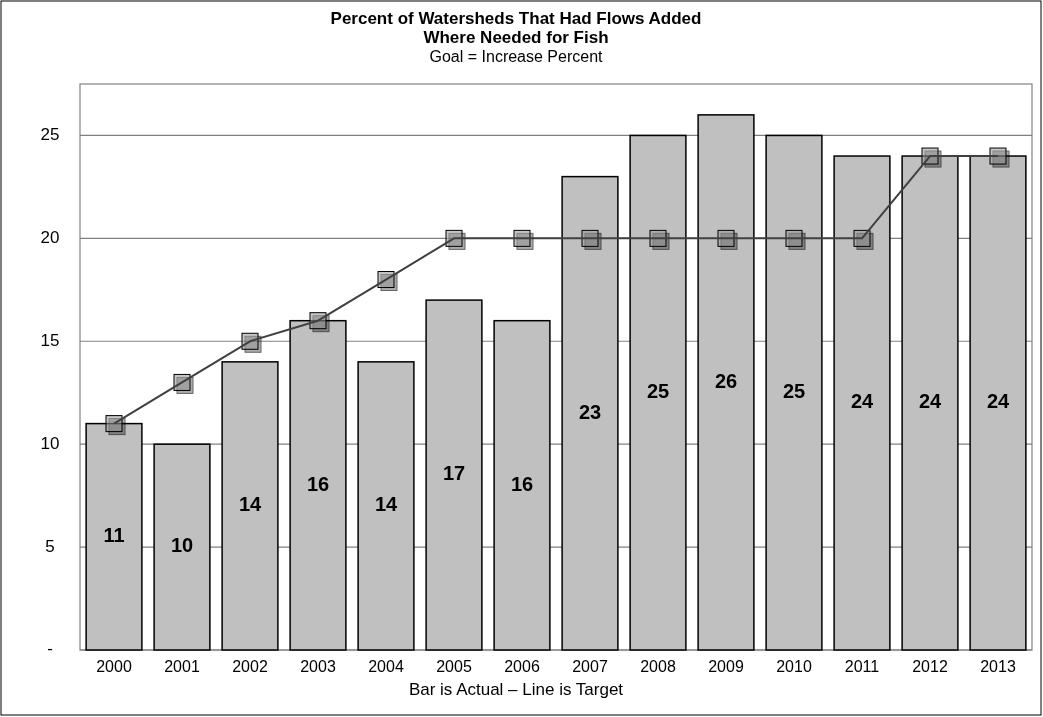 This screenshot has width=1043, height=717. Describe the element at coordinates (50, 237) in the screenshot. I see `y-tick-label: 20` at that location.